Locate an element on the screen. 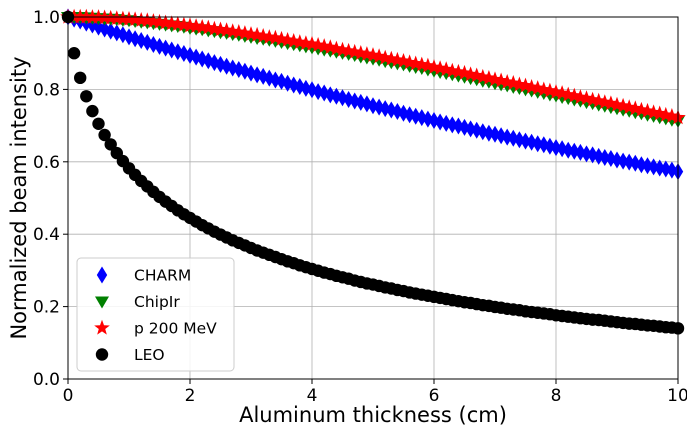  y-tick-label: 0.2 is located at coordinates (46, 308).